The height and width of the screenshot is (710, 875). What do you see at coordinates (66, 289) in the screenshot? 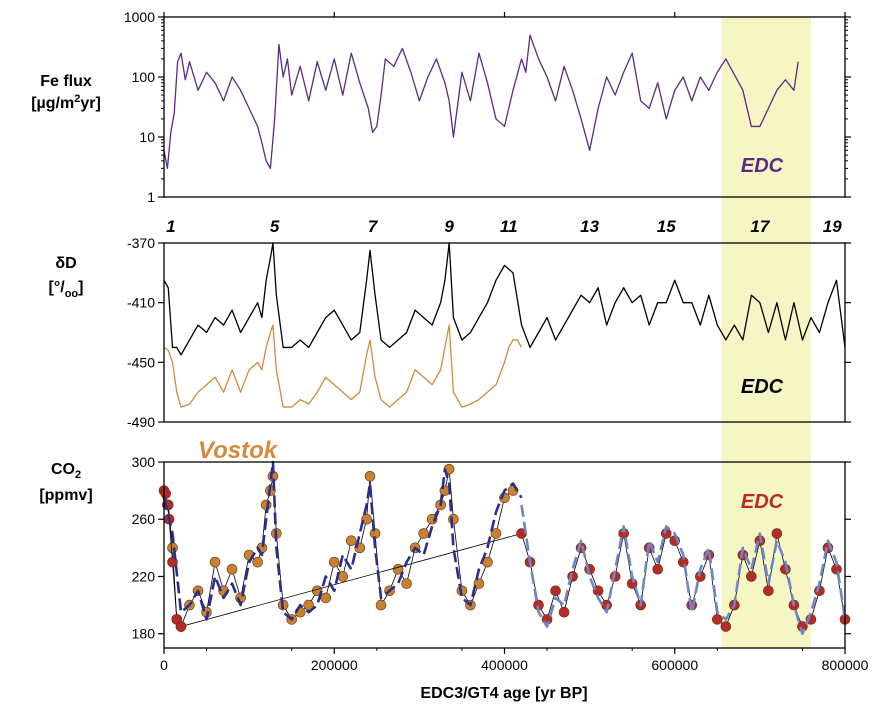
I see `dd-ylabel-line2: [°/oo]` at bounding box center [66, 289].